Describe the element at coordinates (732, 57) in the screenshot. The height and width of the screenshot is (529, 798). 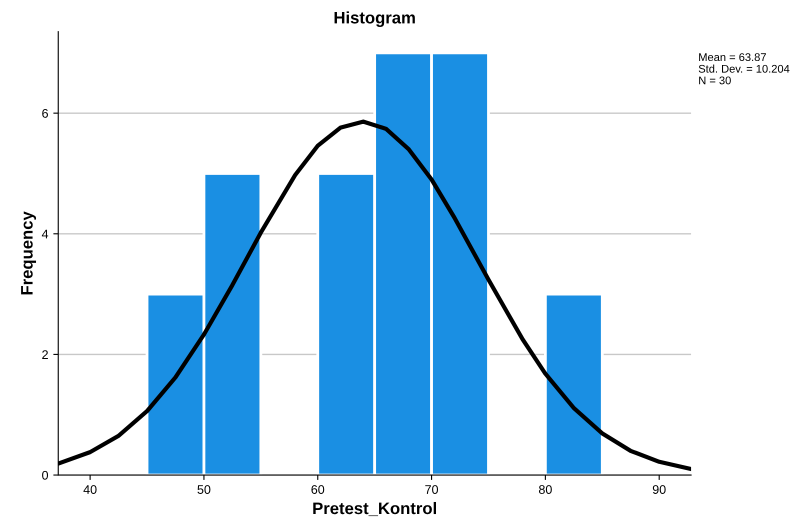
I see `text: Mean = 63.87` at that location.